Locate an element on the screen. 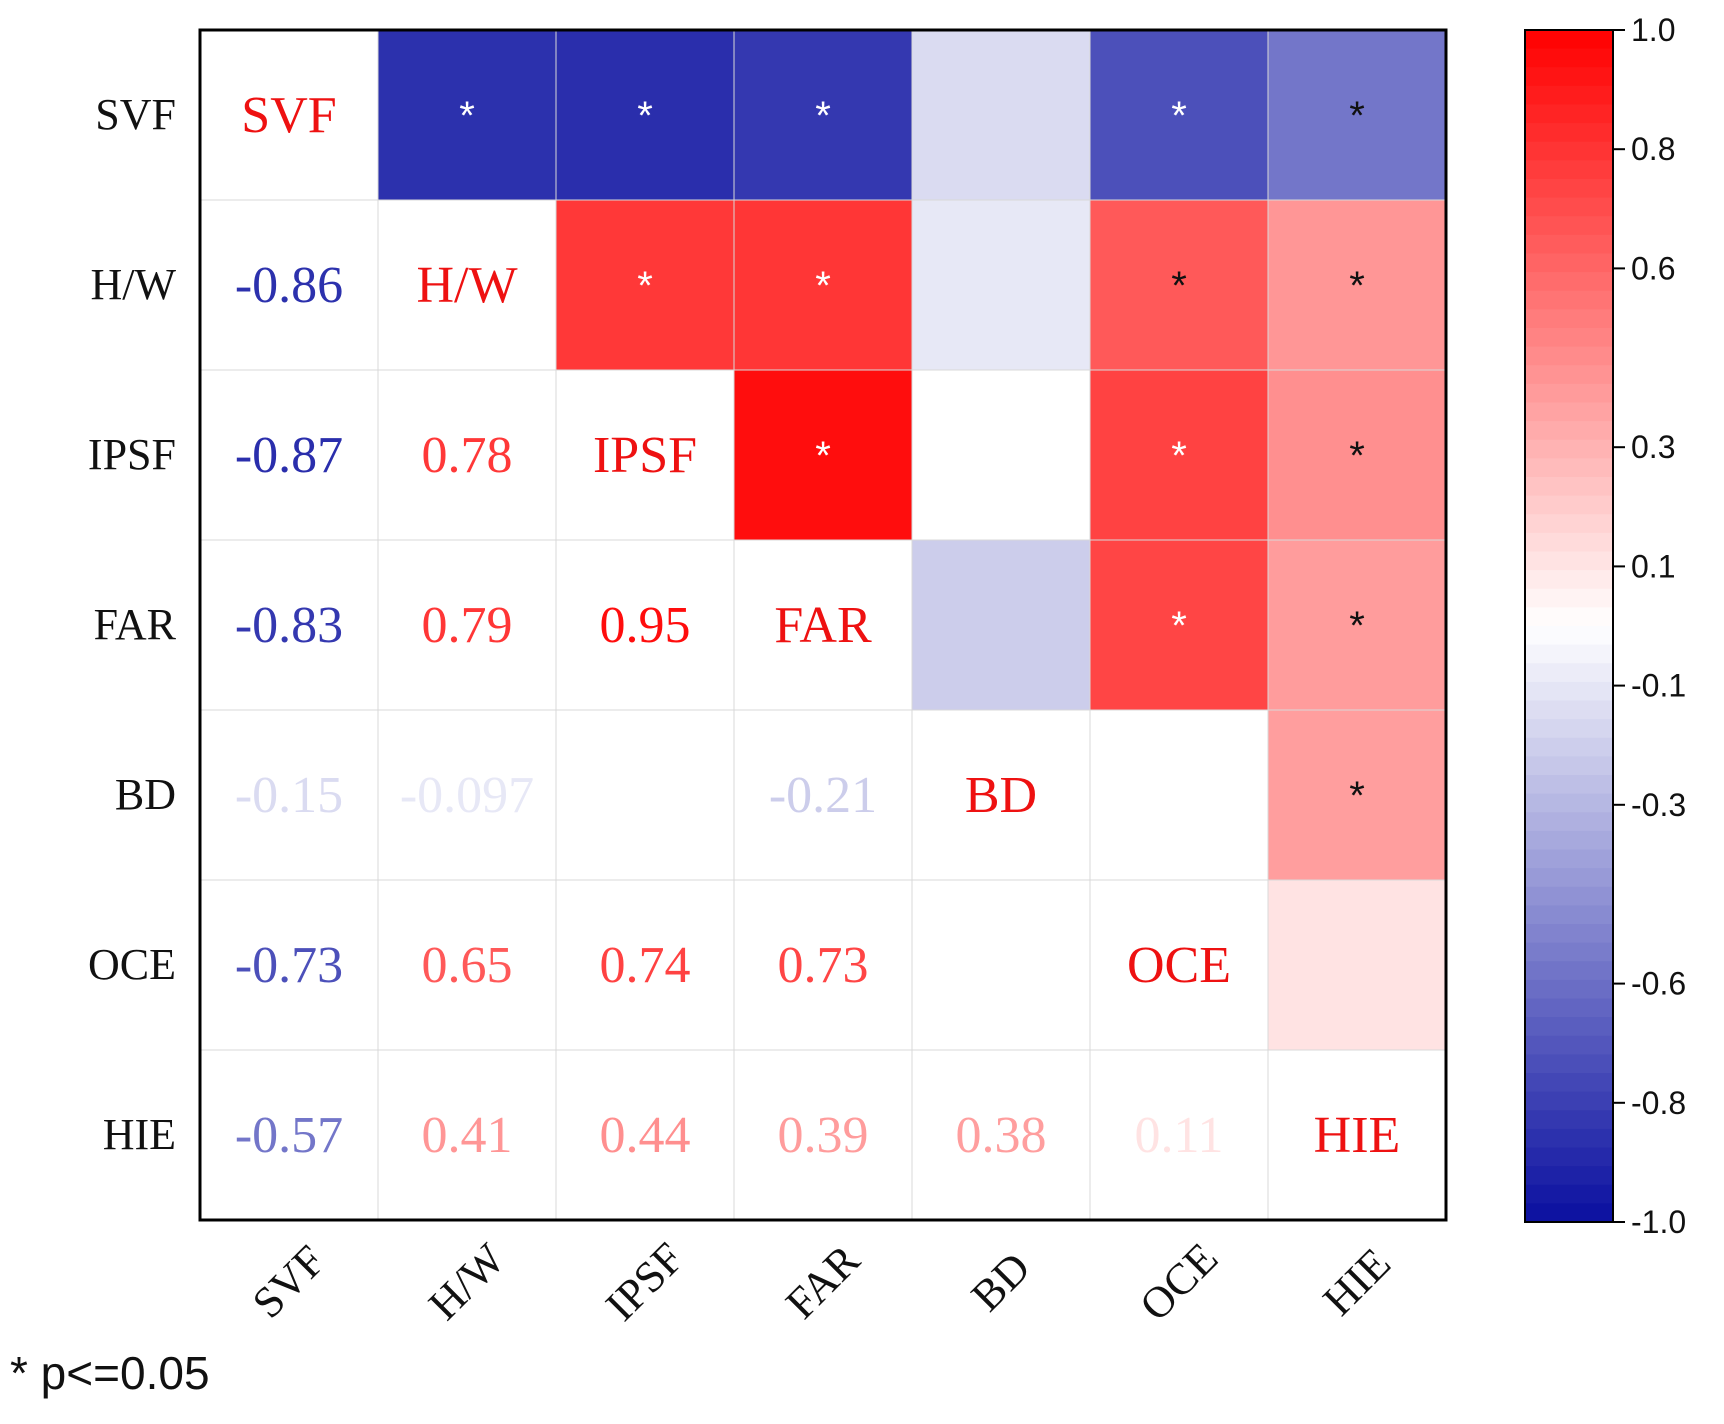  heatmap-cell-h-w-far is located at coordinates (823, 285).